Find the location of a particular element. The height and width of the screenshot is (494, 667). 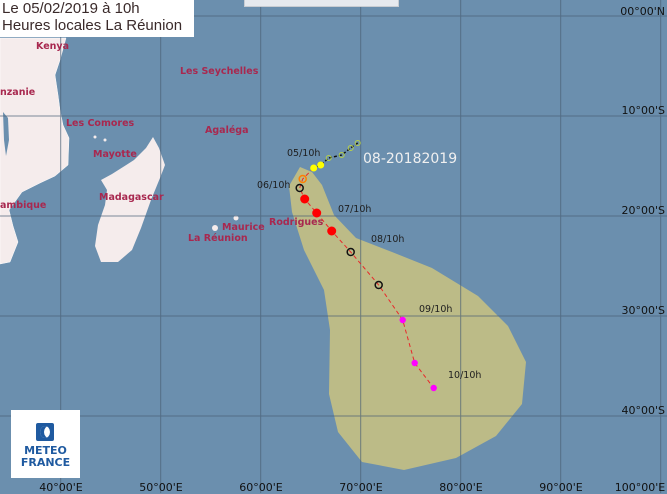

place-label: Mayotte is located at coordinates (115, 154).